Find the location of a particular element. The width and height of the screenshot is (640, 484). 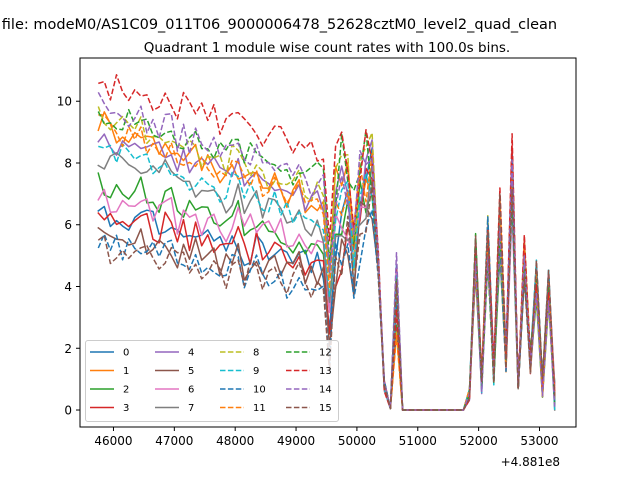

y-tick-label: 8 is located at coordinates (68, 163).